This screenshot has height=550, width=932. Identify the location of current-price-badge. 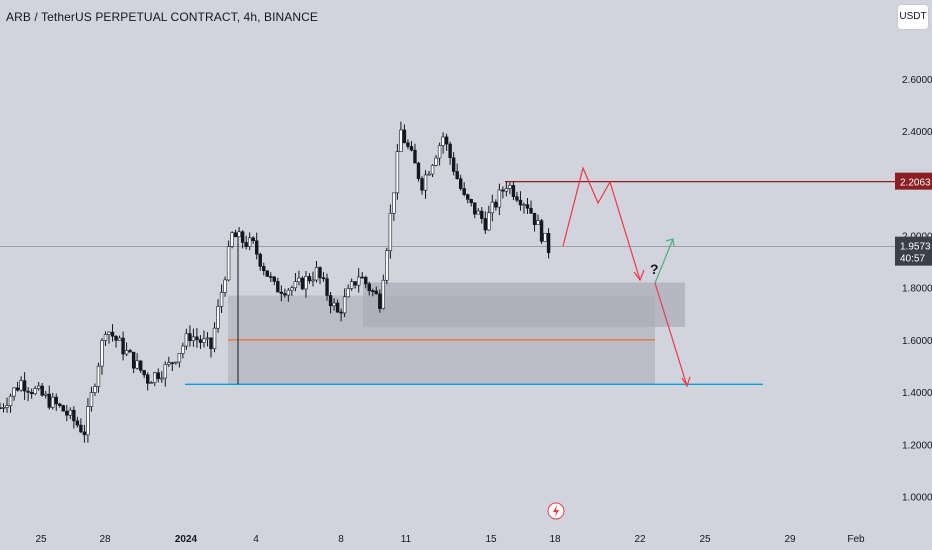
(913, 251).